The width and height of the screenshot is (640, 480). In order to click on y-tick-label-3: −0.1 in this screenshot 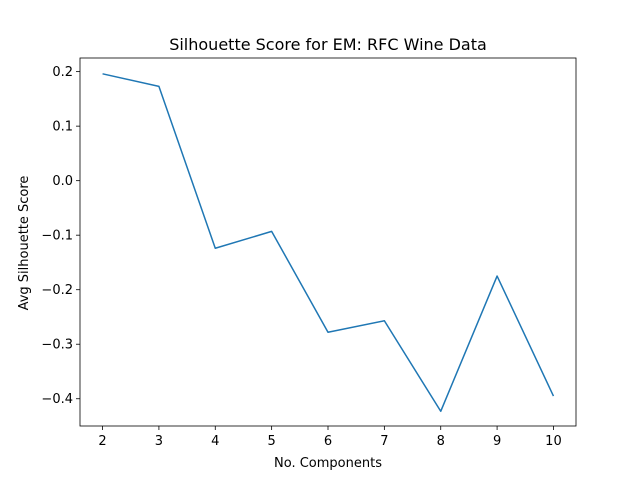, I will do `click(57, 236)`.